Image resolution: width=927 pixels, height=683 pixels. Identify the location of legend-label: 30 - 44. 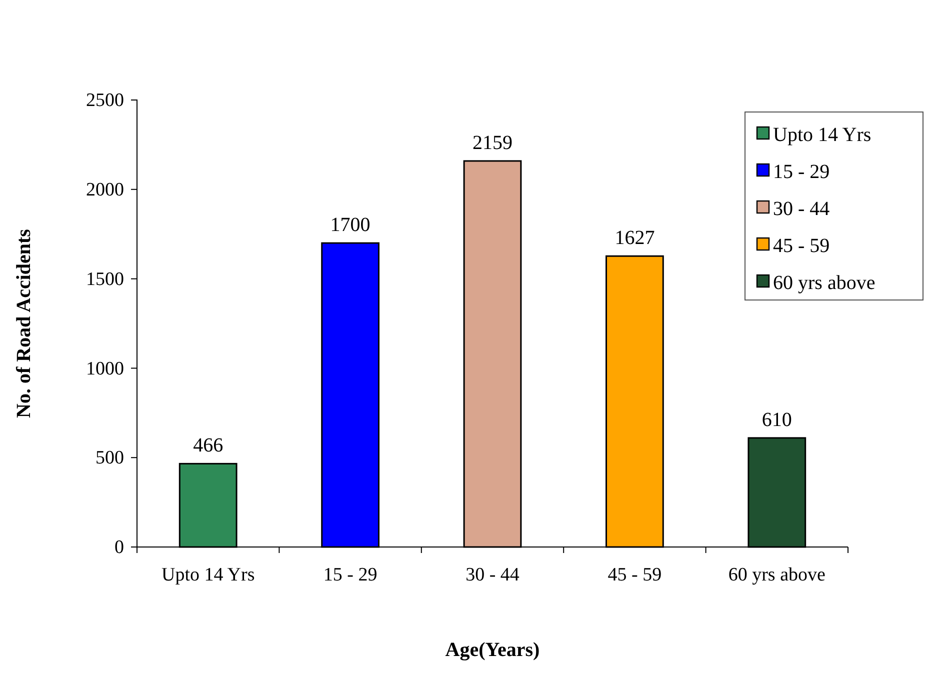
(801, 209).